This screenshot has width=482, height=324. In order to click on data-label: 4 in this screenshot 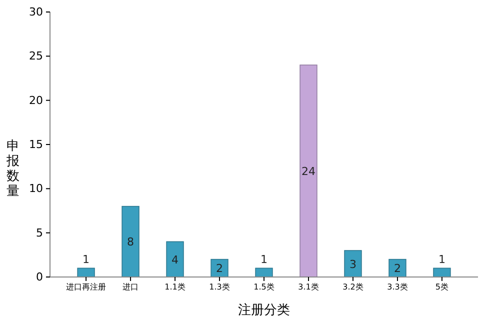, I will do `click(175, 259)`.